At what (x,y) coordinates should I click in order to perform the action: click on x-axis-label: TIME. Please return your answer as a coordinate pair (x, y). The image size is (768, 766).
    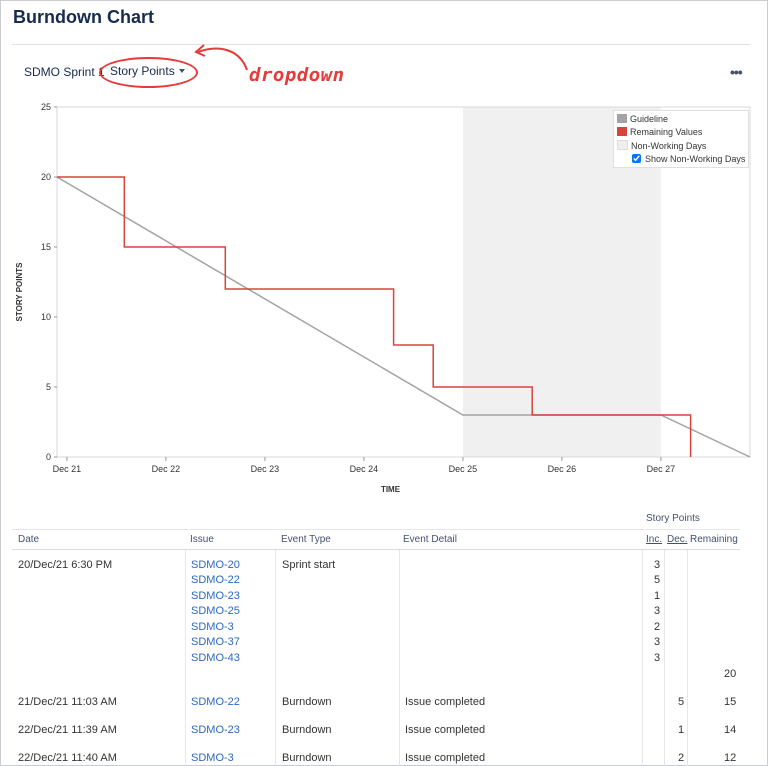
    Looking at the image, I should click on (391, 489).